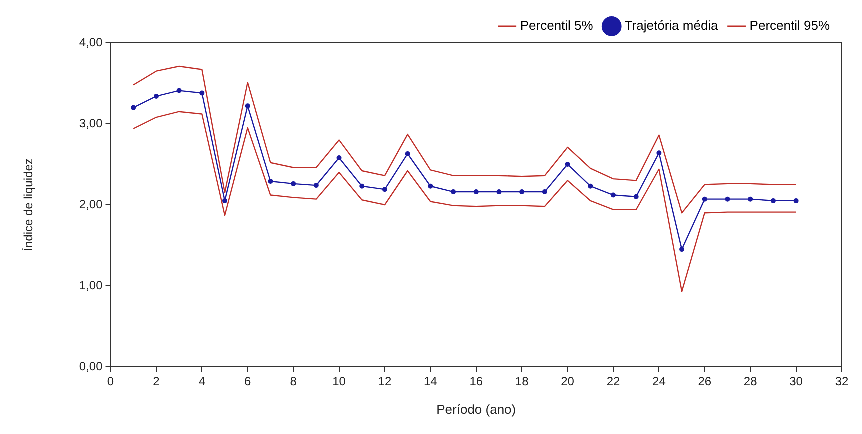  I want to click on legend-label: Percentil 95%, so click(790, 26).